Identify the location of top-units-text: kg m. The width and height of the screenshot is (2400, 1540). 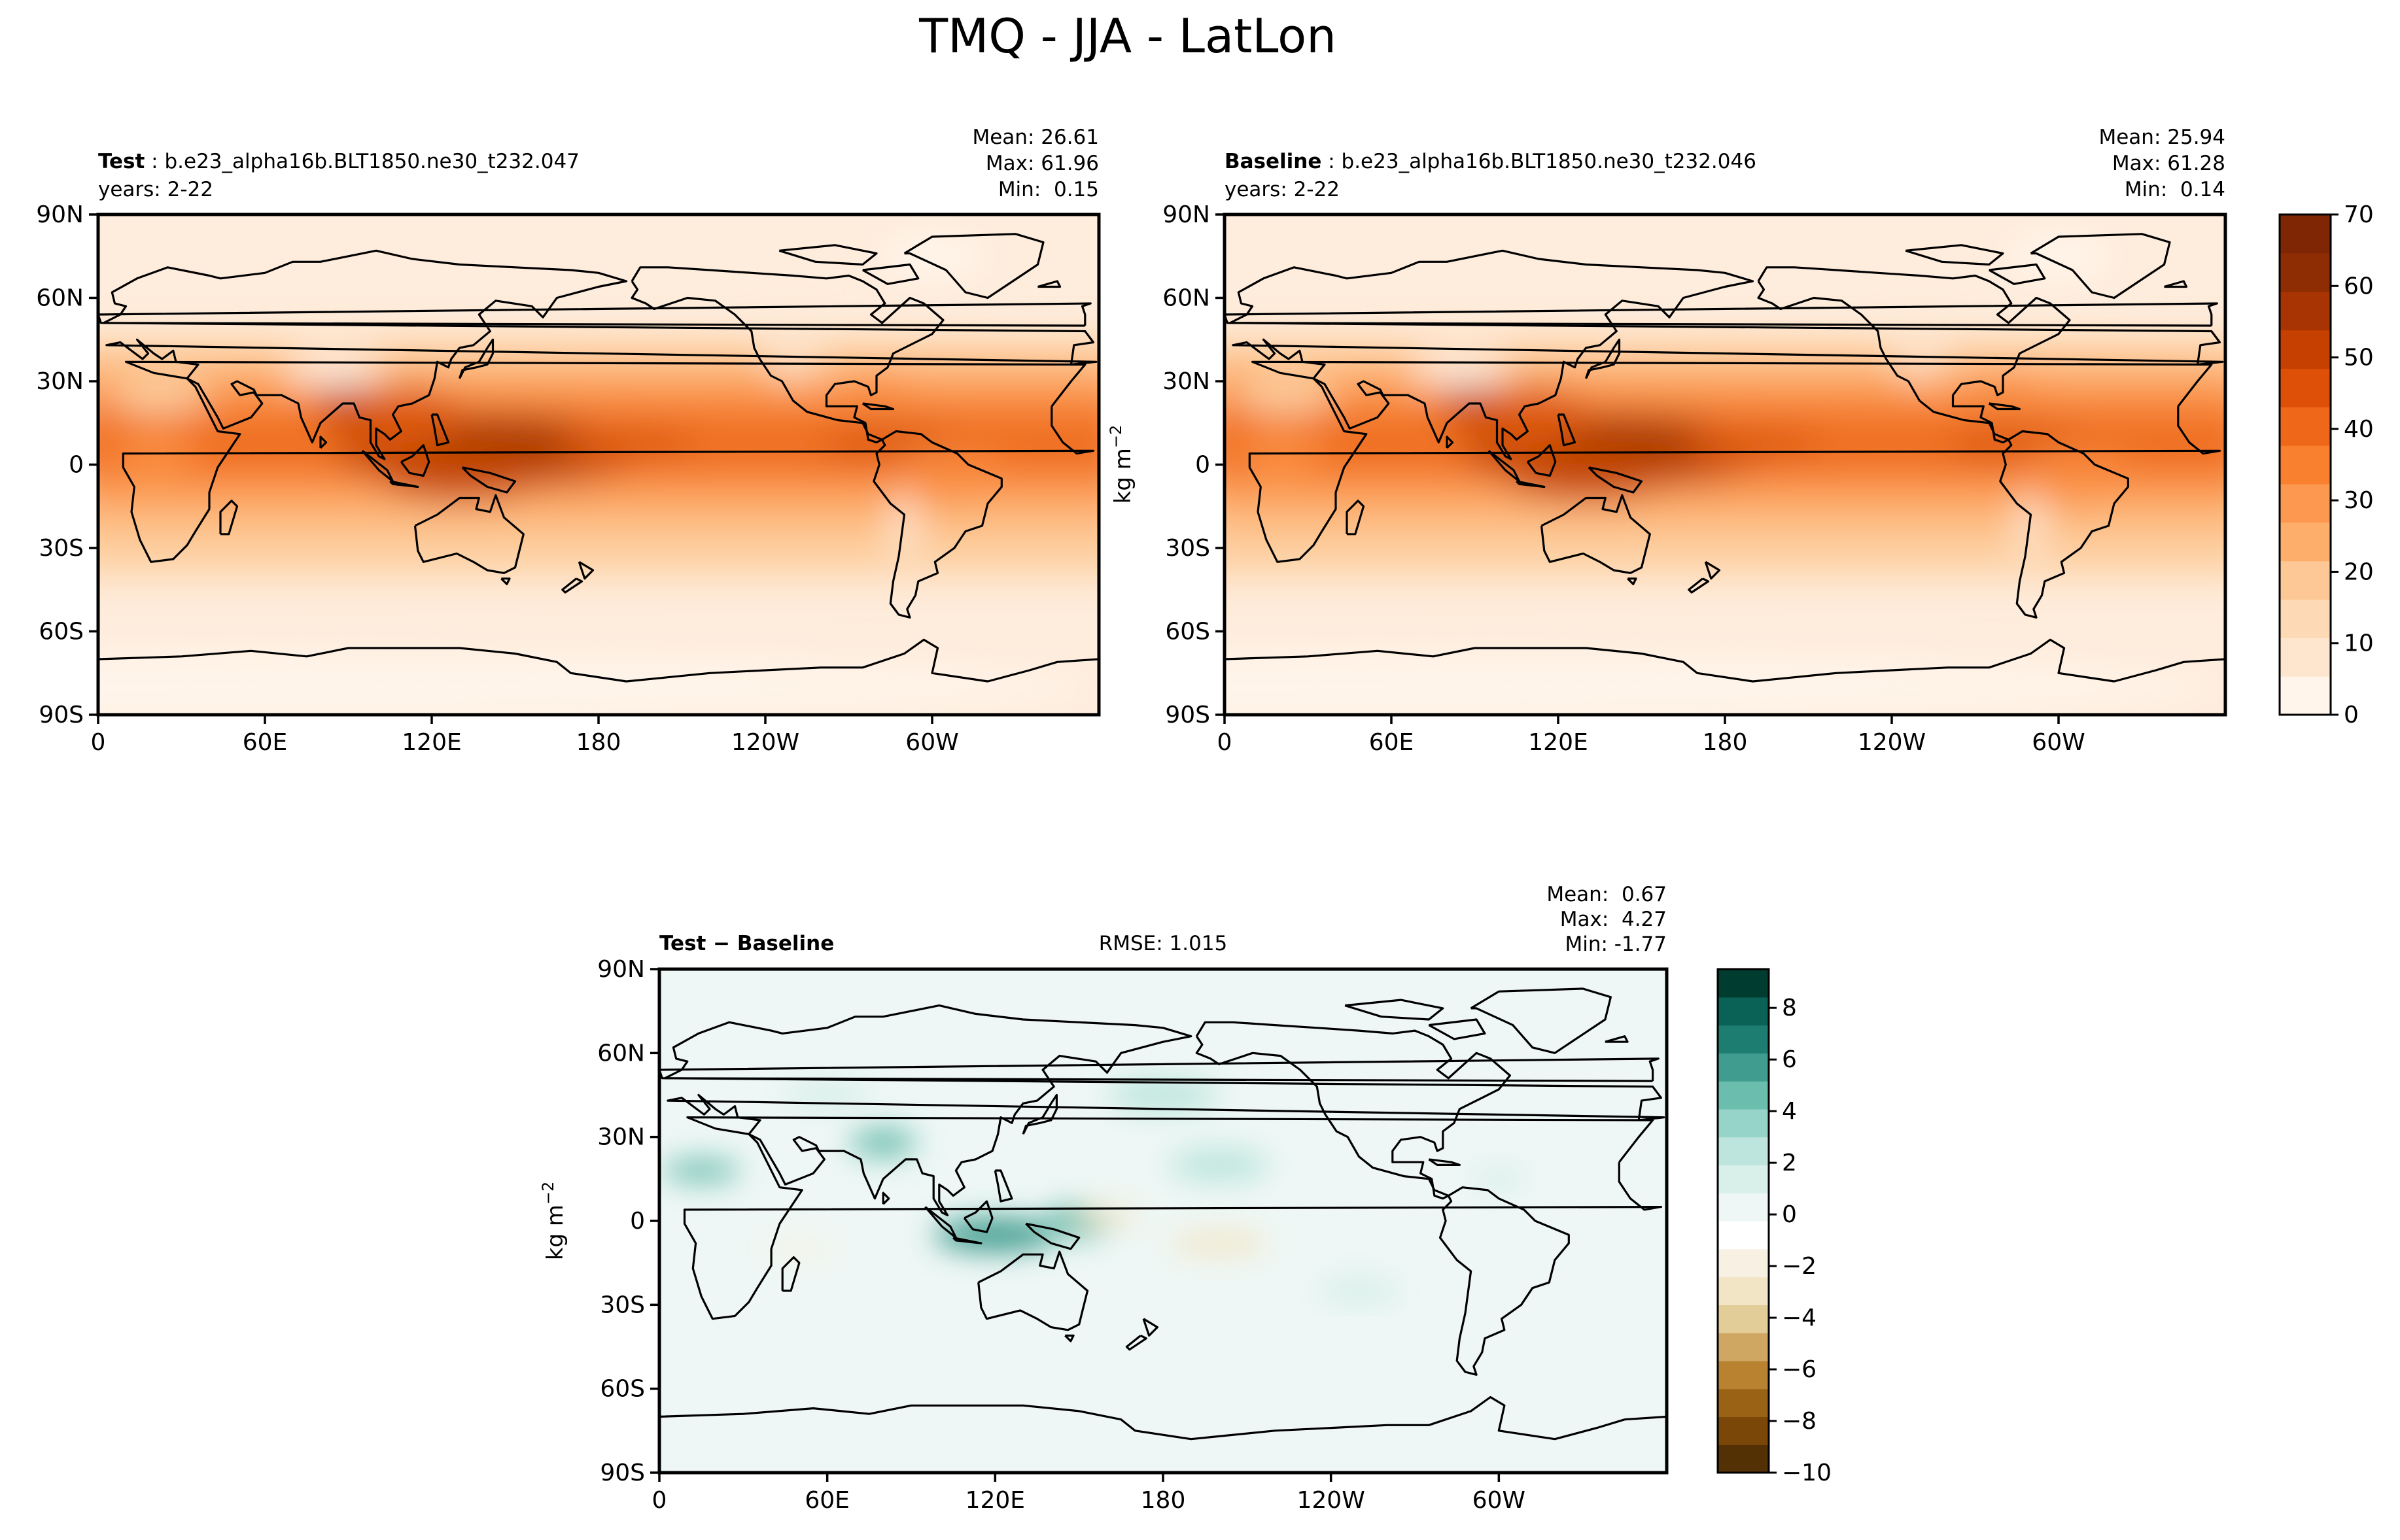
(1123, 476).